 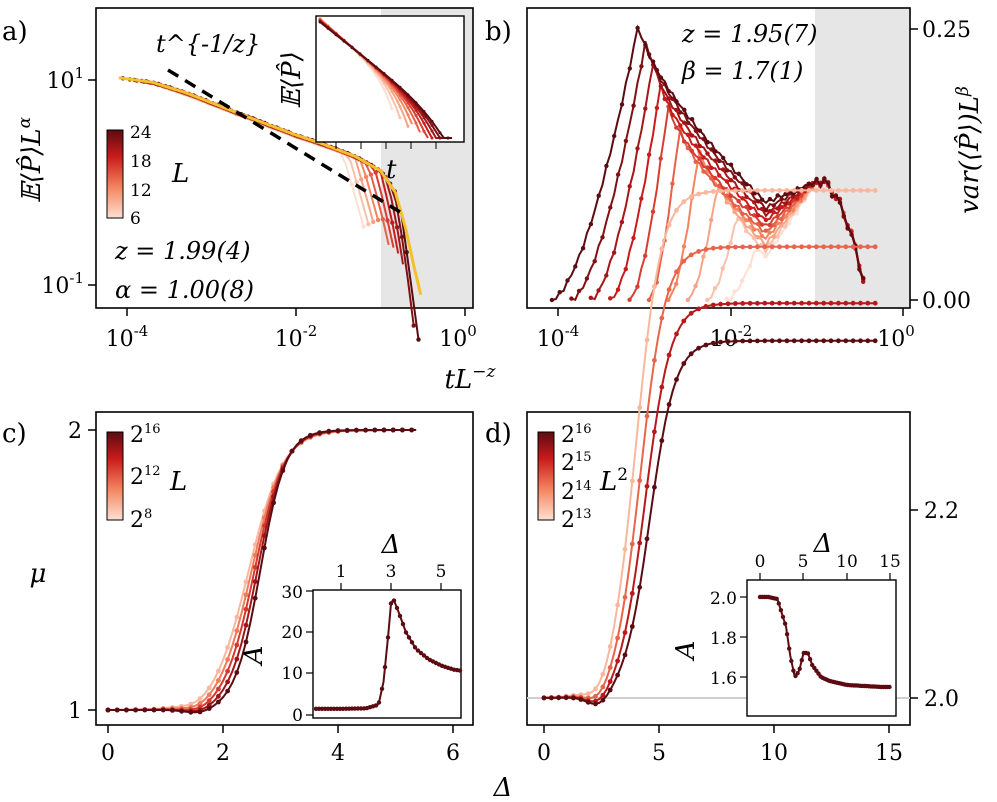 I want to click on panel-a-inset-series-4-point, so click(x=408, y=108).